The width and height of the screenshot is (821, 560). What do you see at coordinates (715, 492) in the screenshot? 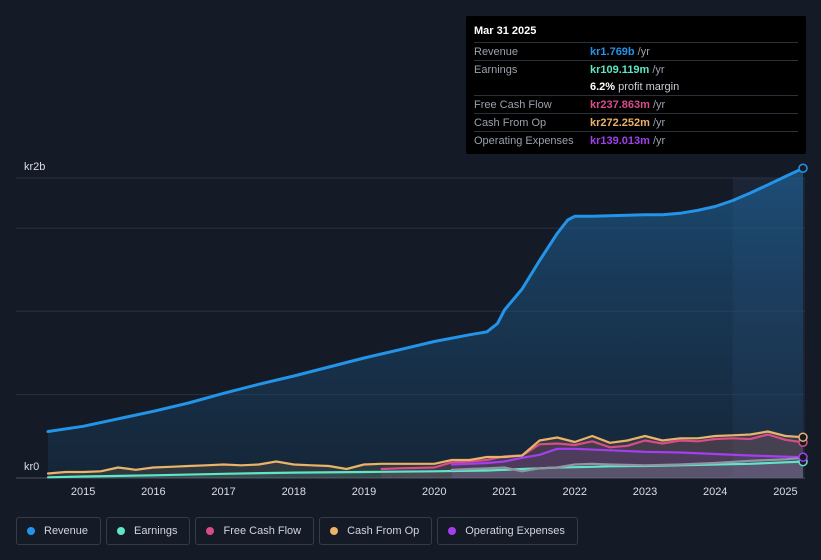
I see `x-tick-label: 2024` at bounding box center [715, 492].